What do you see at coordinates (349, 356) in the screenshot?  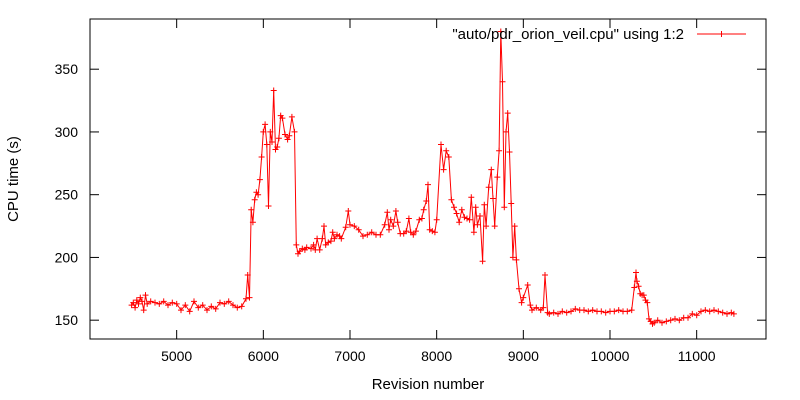 I see `x-tick-label: 7000` at bounding box center [349, 356].